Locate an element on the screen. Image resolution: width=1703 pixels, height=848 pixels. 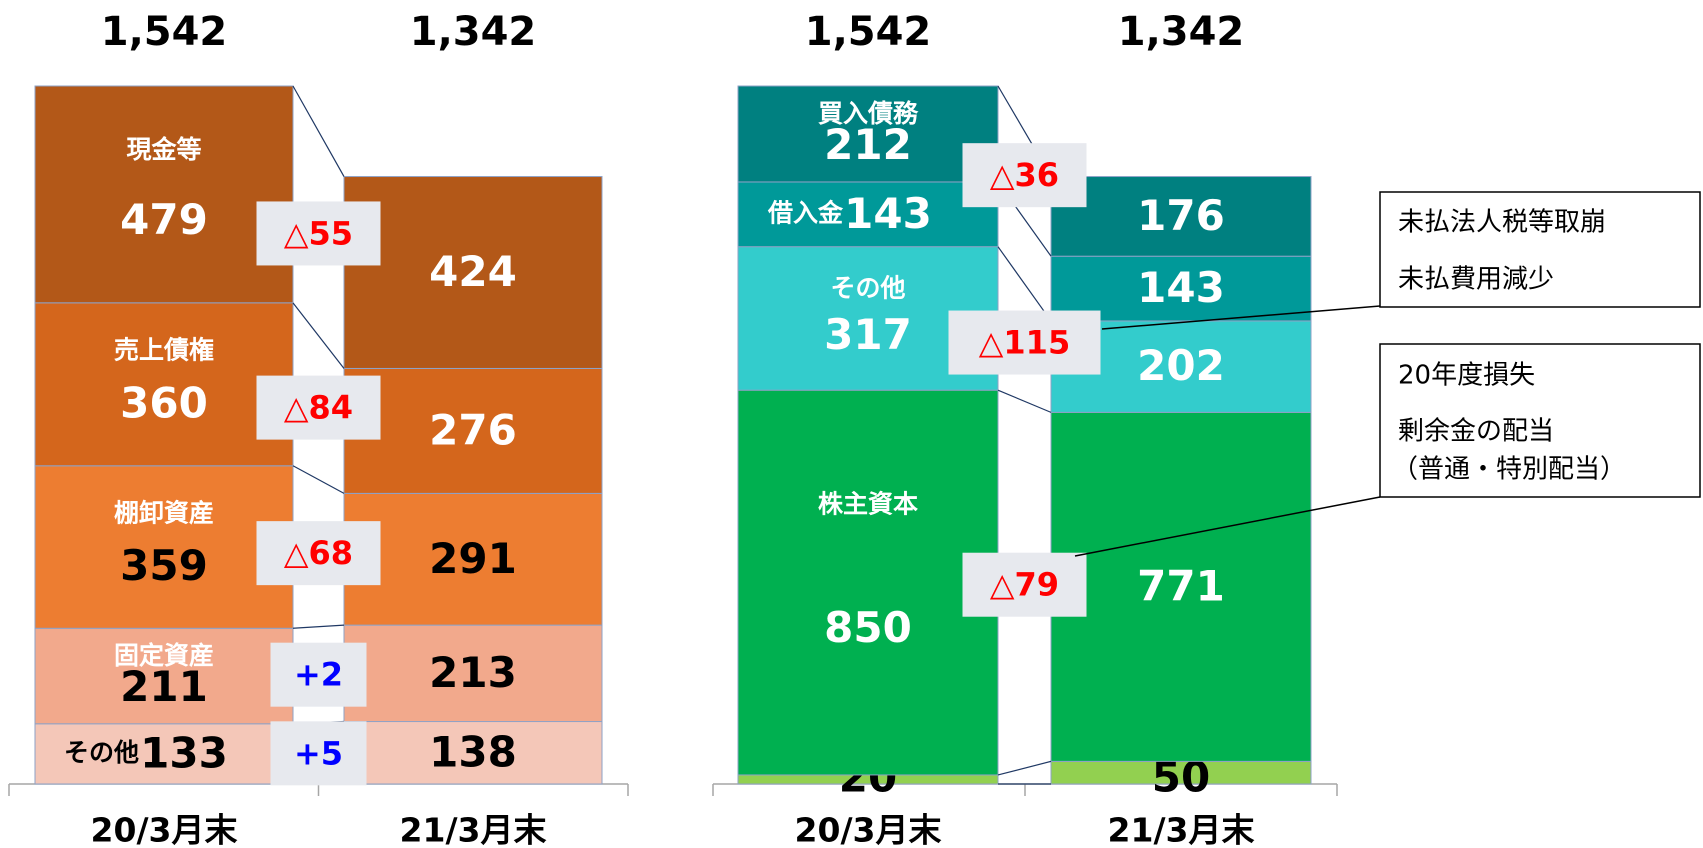
change-label: △36 is located at coordinates (1024, 175).